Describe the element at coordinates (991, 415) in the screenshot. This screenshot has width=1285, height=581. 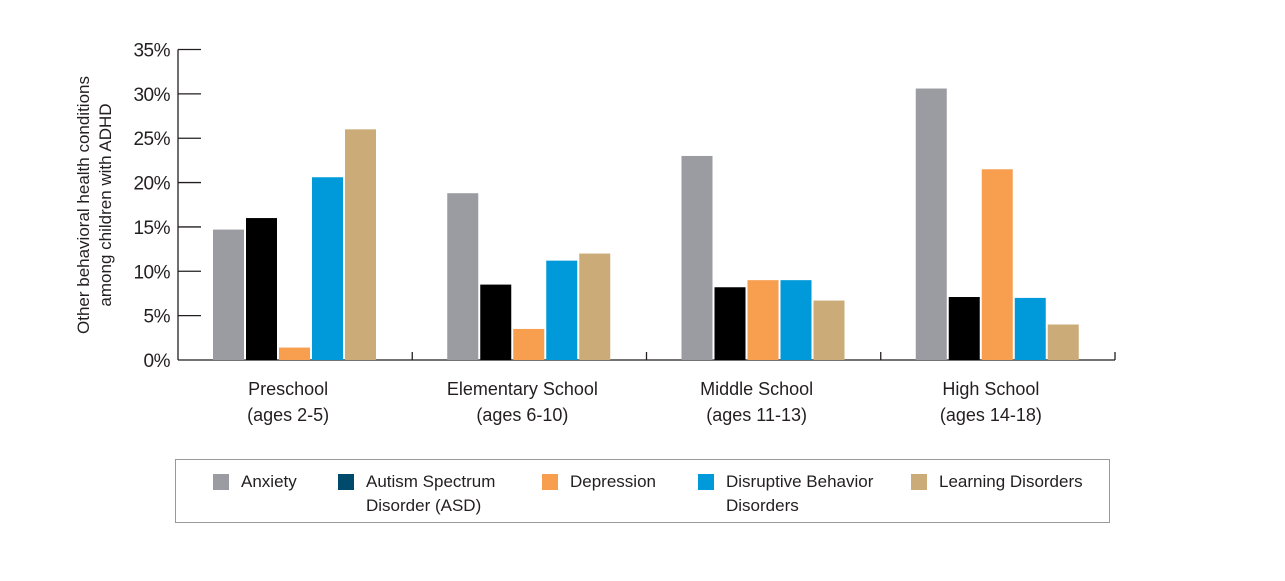
I see `x-category-label: (ages 14-18)` at that location.